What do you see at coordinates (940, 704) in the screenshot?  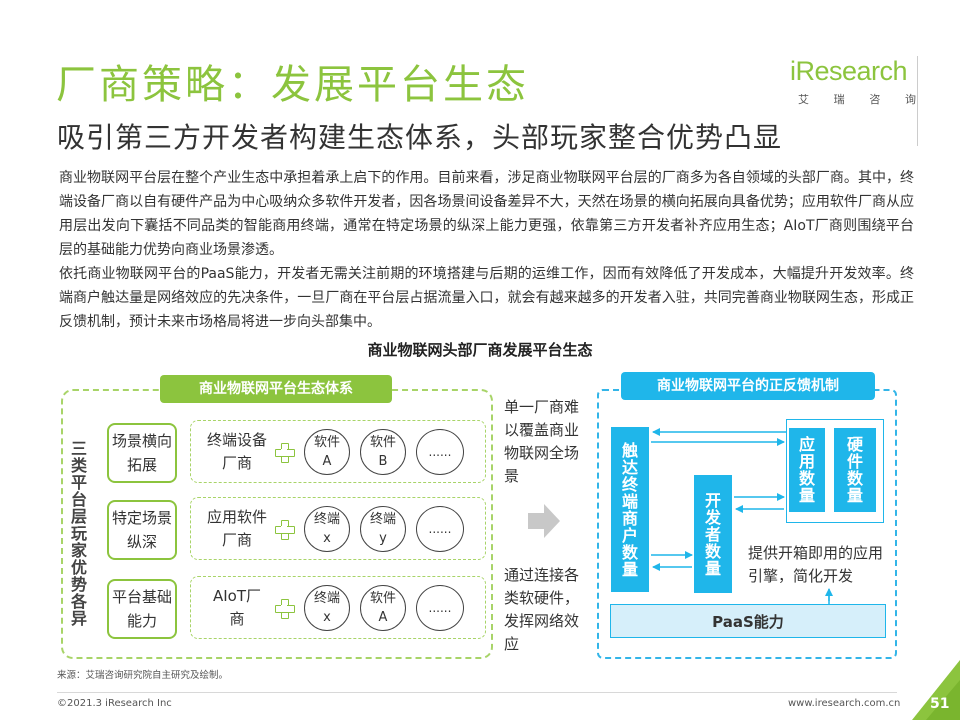 I see `page-number: 51` at bounding box center [940, 704].